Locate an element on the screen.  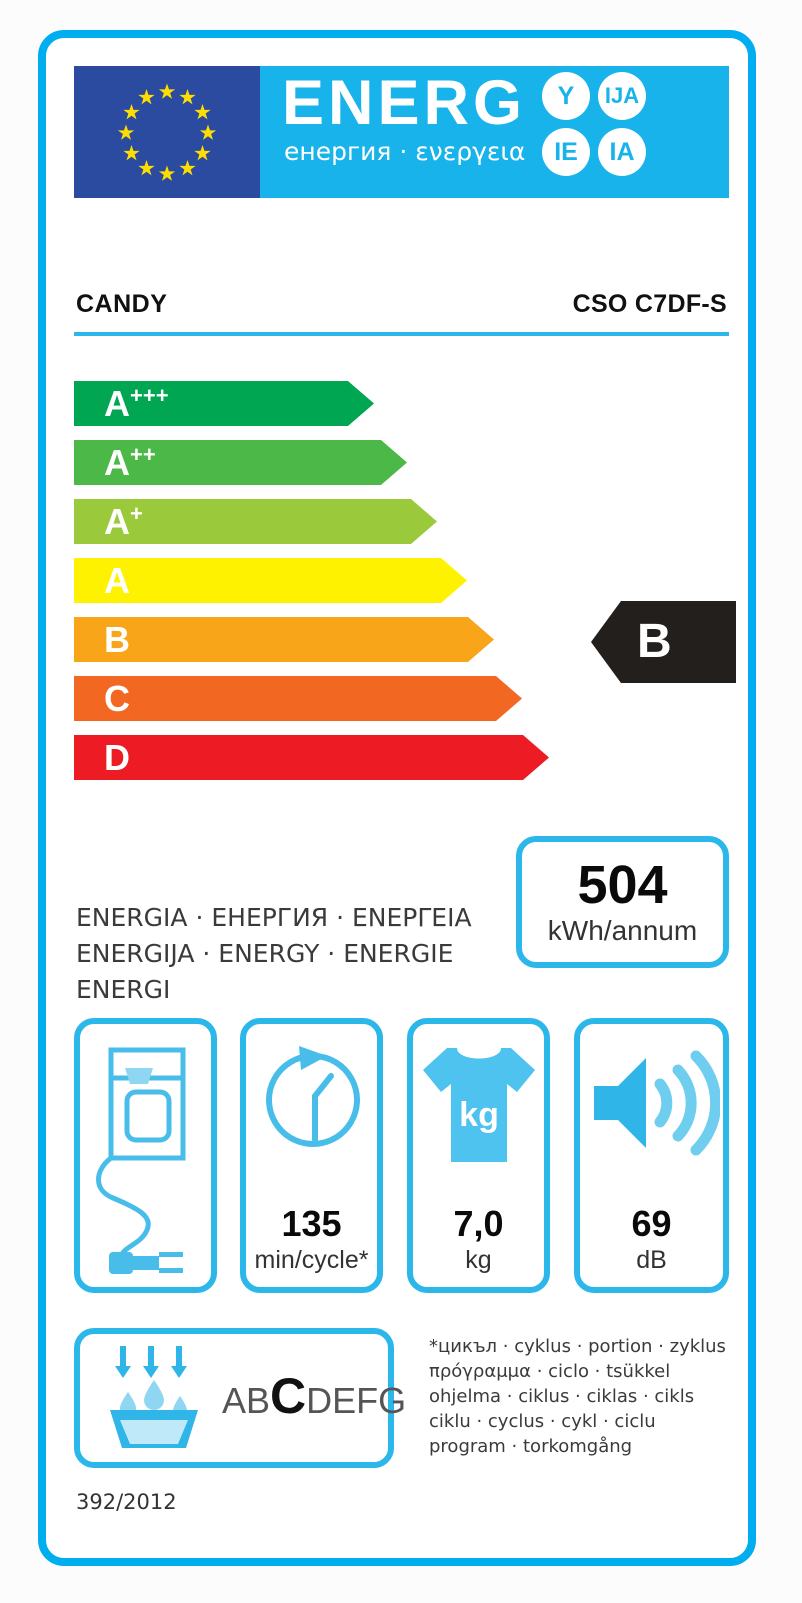
regulation-number: 392/2012 is located at coordinates (126, 1502).